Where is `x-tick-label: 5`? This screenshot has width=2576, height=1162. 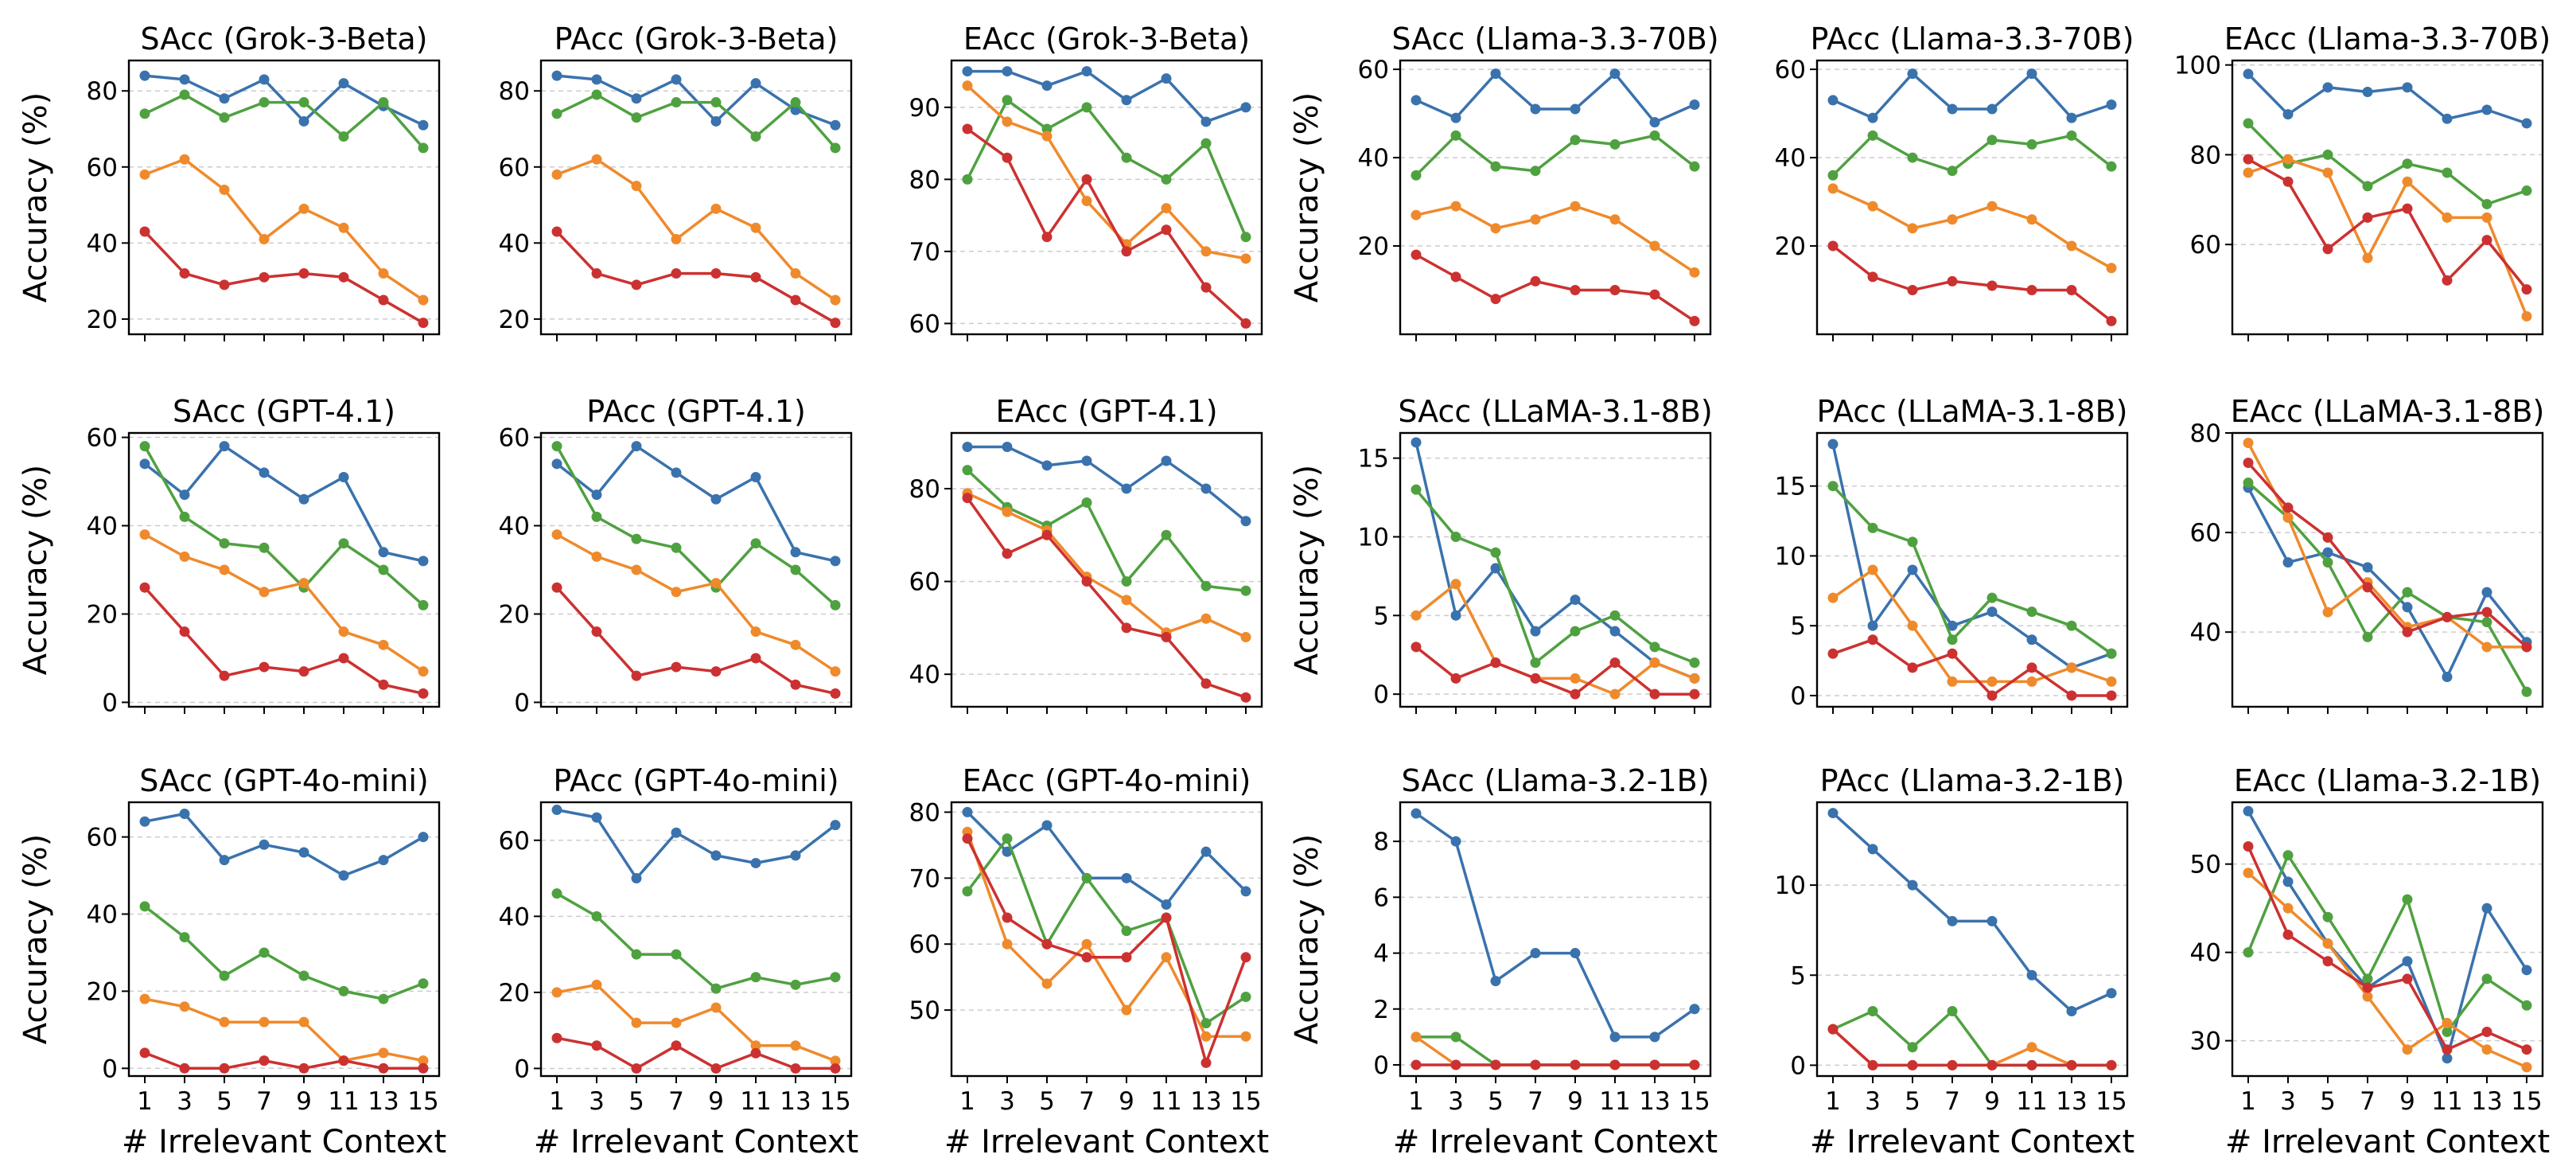 x-tick-label: 5 is located at coordinates (1913, 1101).